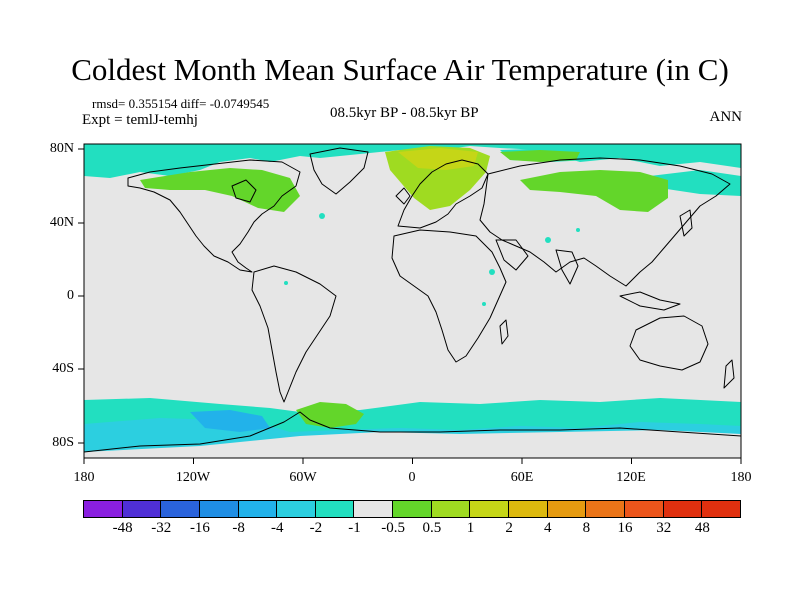  I want to click on ross-sea-cool-core, so click(230, 421).